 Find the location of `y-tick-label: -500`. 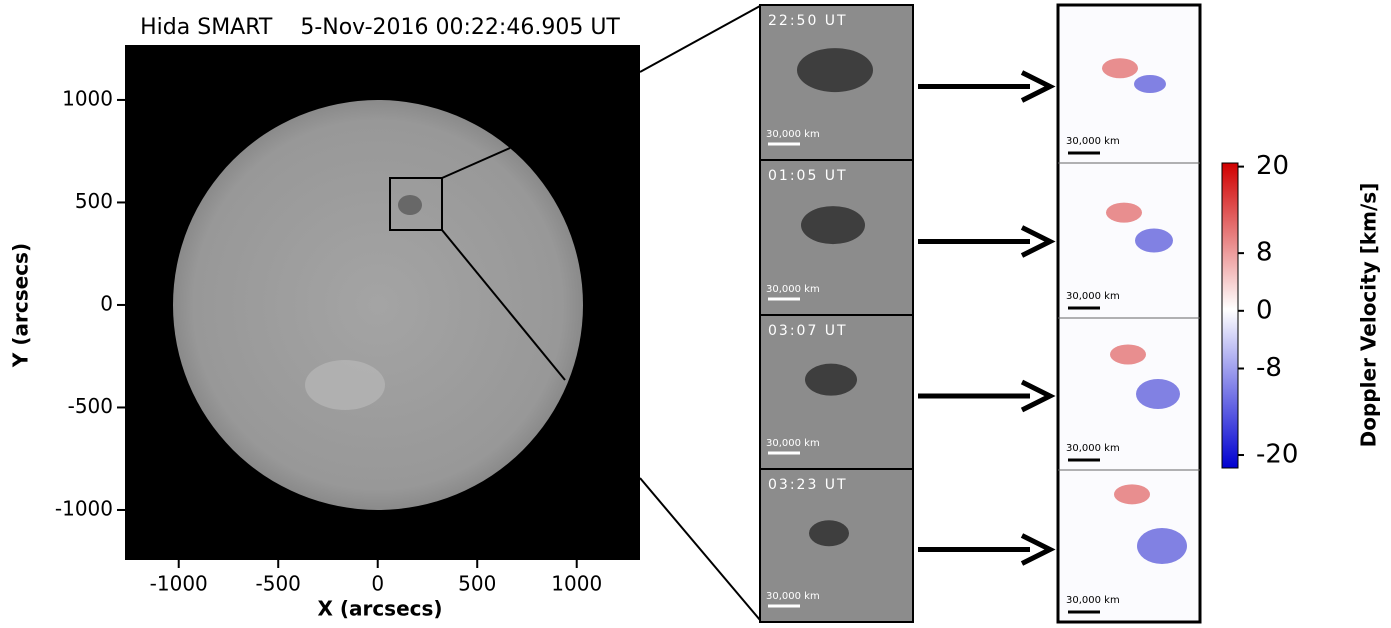

y-tick-label: -500 is located at coordinates (90, 406).